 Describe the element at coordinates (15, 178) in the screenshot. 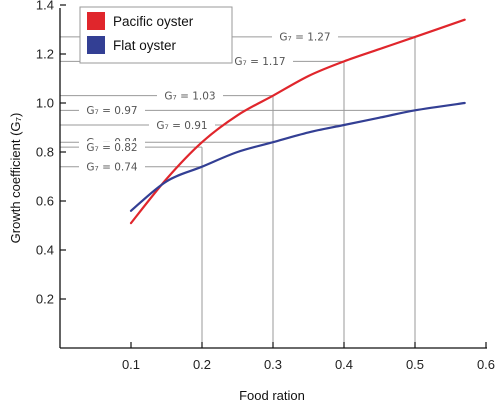

I see `y-axis-title: Growth coefficient (G₇)` at that location.